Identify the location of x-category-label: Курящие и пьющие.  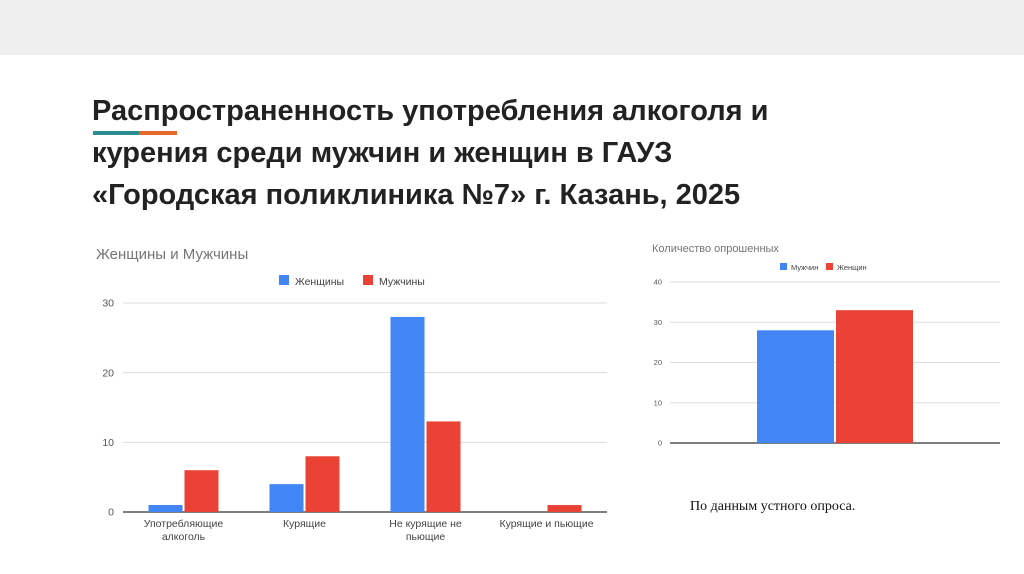
(546, 524).